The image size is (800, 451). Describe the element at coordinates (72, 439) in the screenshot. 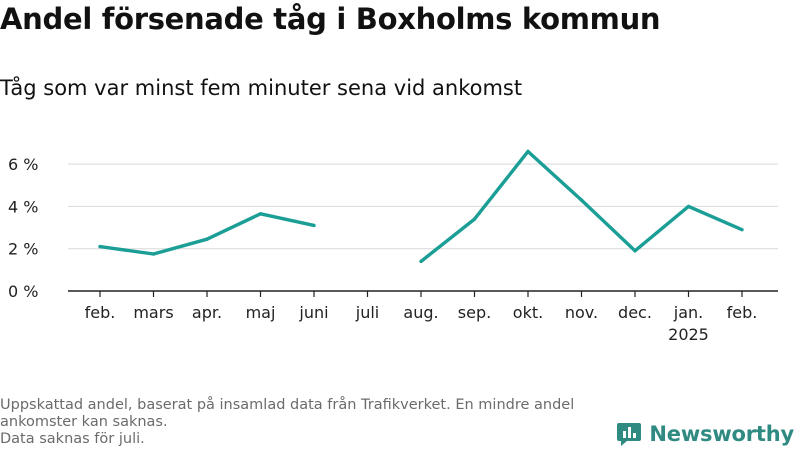

I see `footer-line-2: Data saknas för juli.` at that location.